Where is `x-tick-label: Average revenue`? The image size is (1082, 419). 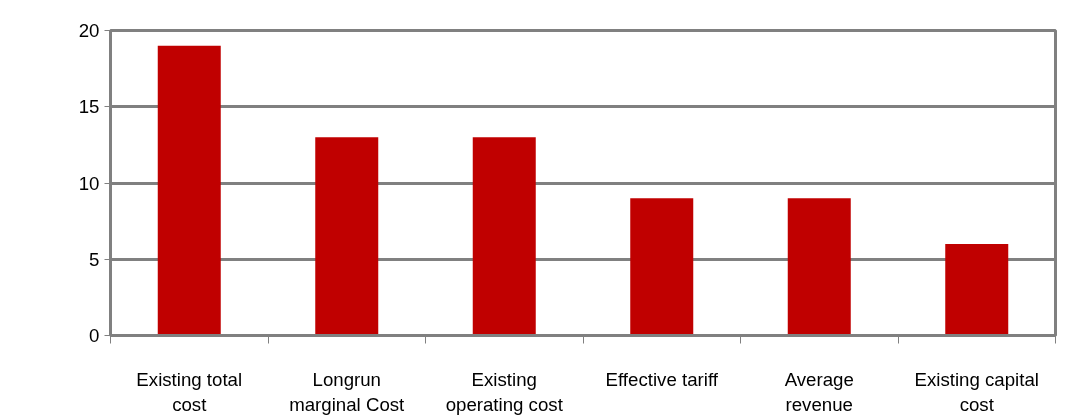 x-tick-label: Average revenue is located at coordinates (819, 391).